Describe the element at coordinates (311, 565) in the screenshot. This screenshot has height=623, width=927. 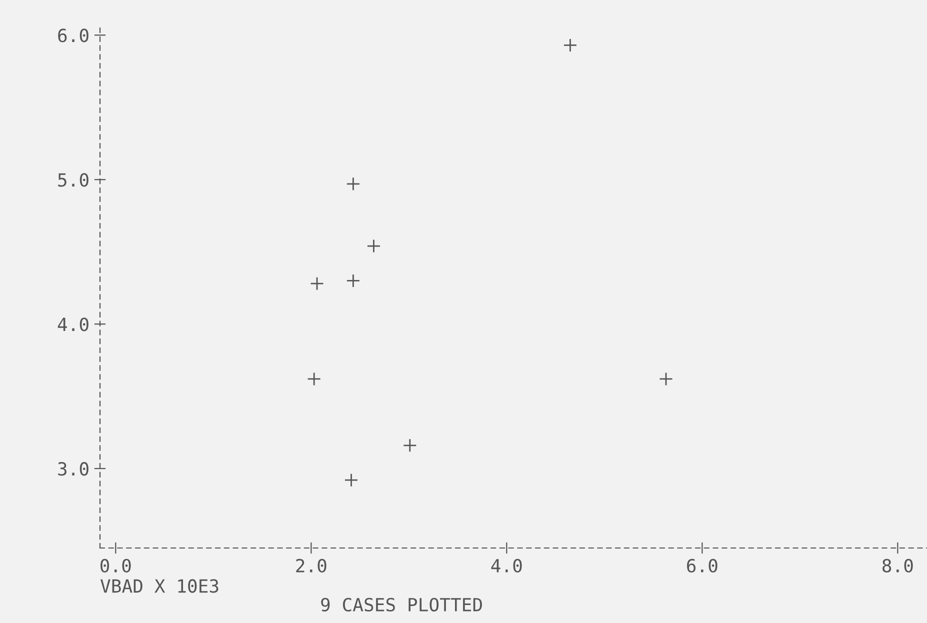
I see `x-tick-label: 2.0` at that location.